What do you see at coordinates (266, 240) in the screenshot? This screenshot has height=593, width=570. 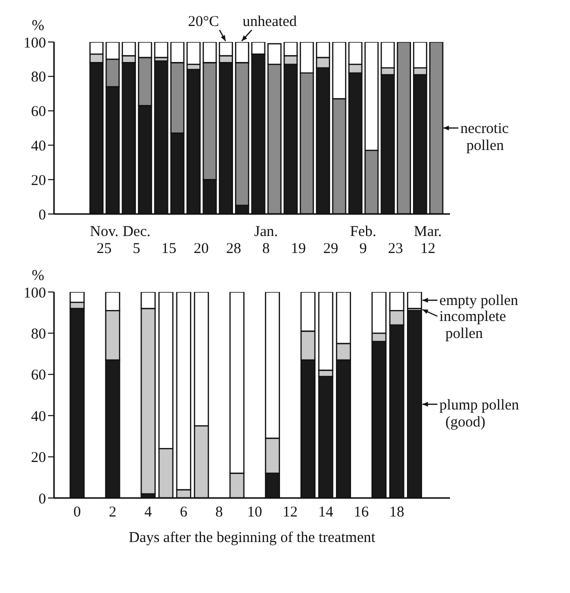 I see `x-tick-label: Jan. 8` at bounding box center [266, 240].